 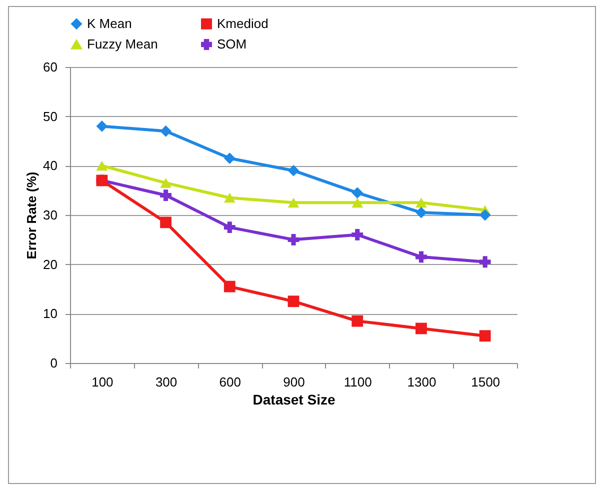 What do you see at coordinates (242, 23) in the screenshot?
I see `legend-label: Kmediod` at bounding box center [242, 23].